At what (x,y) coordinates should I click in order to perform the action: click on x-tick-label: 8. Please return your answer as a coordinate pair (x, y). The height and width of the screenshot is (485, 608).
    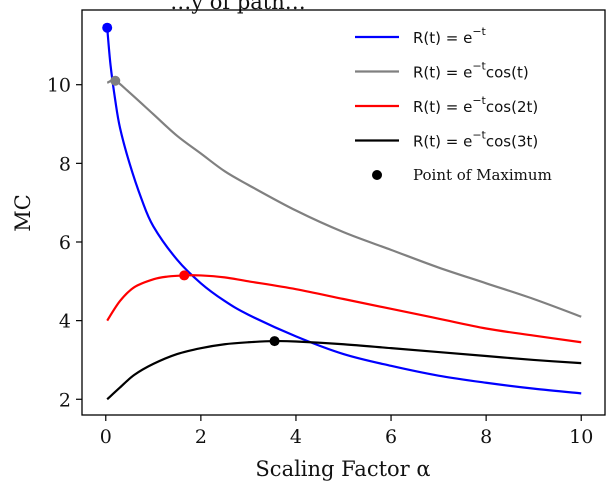
    Looking at the image, I should click on (486, 437).